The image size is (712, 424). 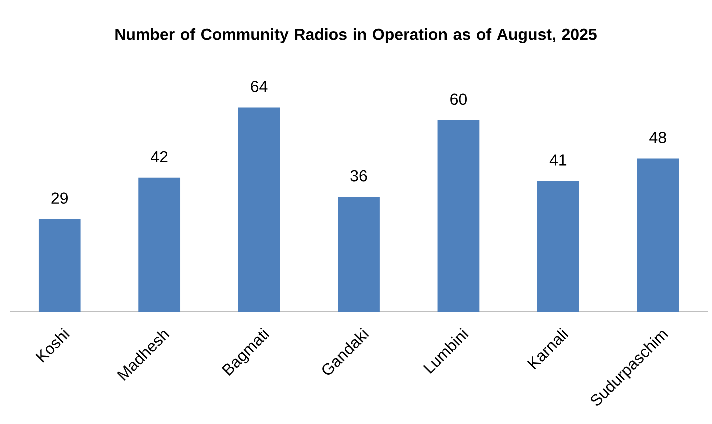 I want to click on data-label: 48, so click(x=658, y=138).